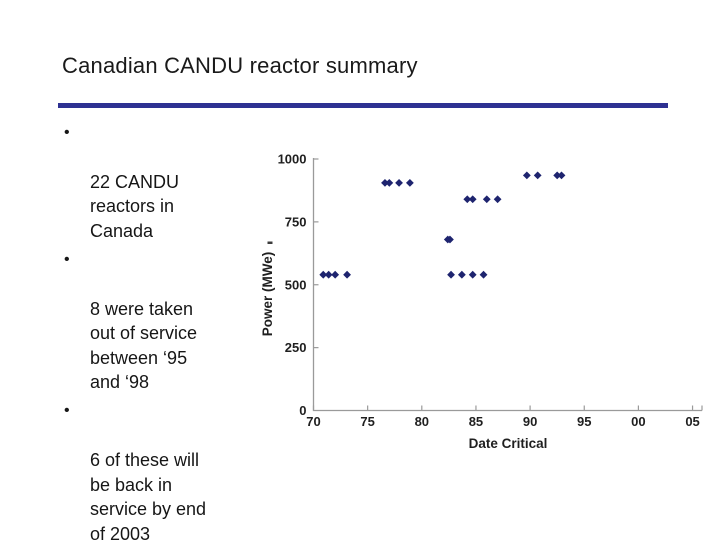 Image resolution: width=720 pixels, height=540 pixels. Describe the element at coordinates (638, 421) in the screenshot. I see `x-tick-label: 00` at that location.